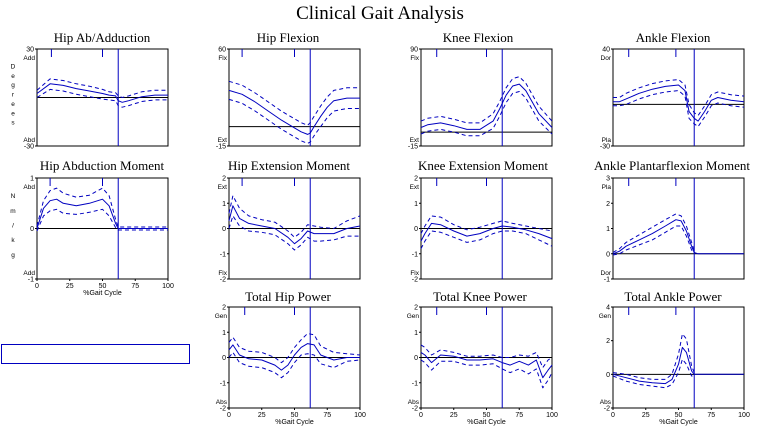 This screenshot has height=434, width=760. What do you see at coordinates (606, 58) in the screenshot?
I see `top-axis-word: Dor` at bounding box center [606, 58].